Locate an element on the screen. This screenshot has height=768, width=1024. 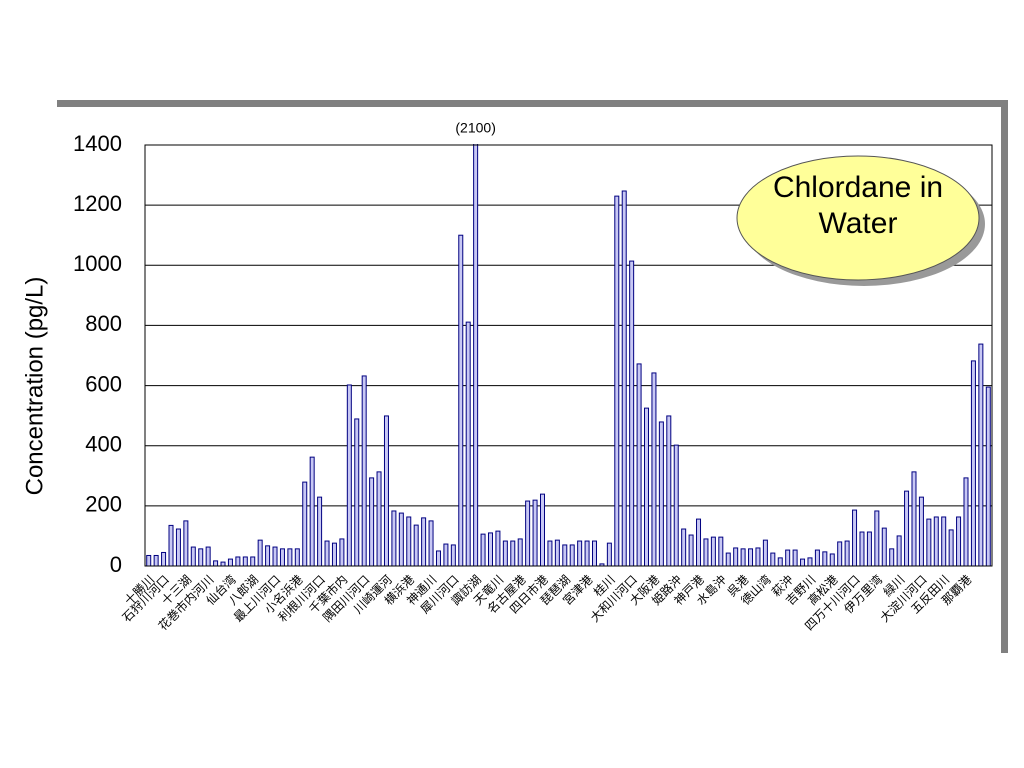
y-tick-label: 800 is located at coordinates (103, 323).